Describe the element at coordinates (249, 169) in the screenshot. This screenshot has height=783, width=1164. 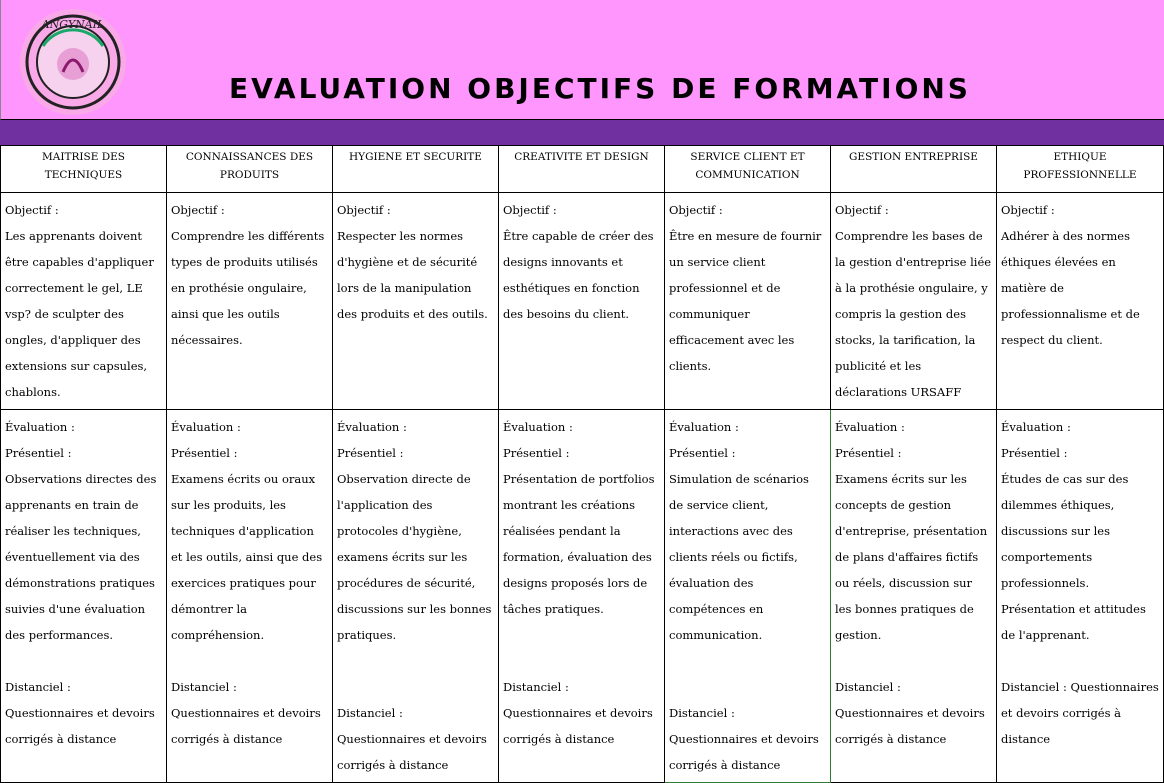
I see `column-header: CONNAISSANCES DES PRODUITS` at that location.